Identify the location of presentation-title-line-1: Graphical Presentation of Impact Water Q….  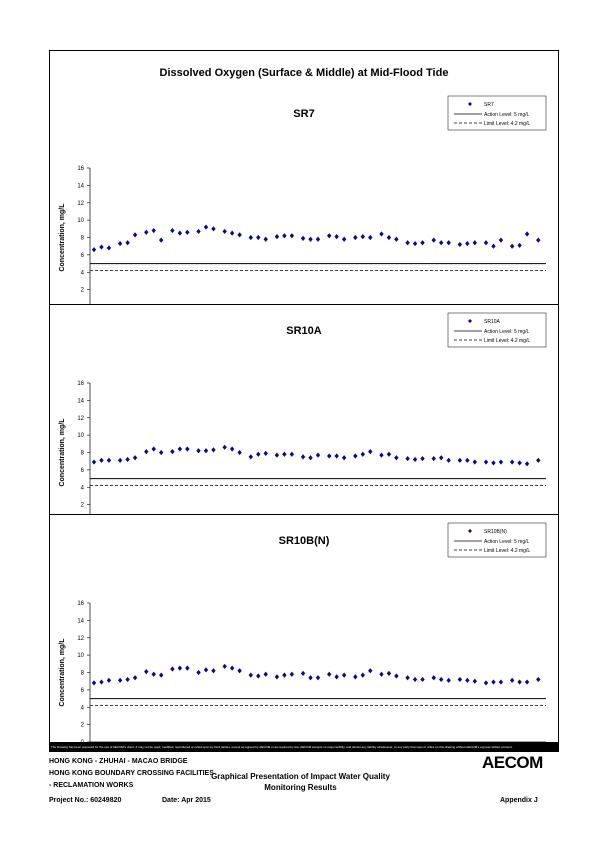
(300, 776).